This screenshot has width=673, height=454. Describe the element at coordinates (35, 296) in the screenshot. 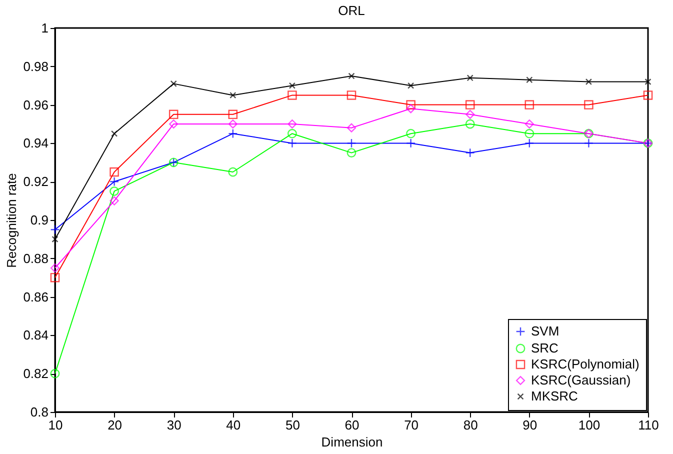

I see `y-tick-label: 0.86` at that location.